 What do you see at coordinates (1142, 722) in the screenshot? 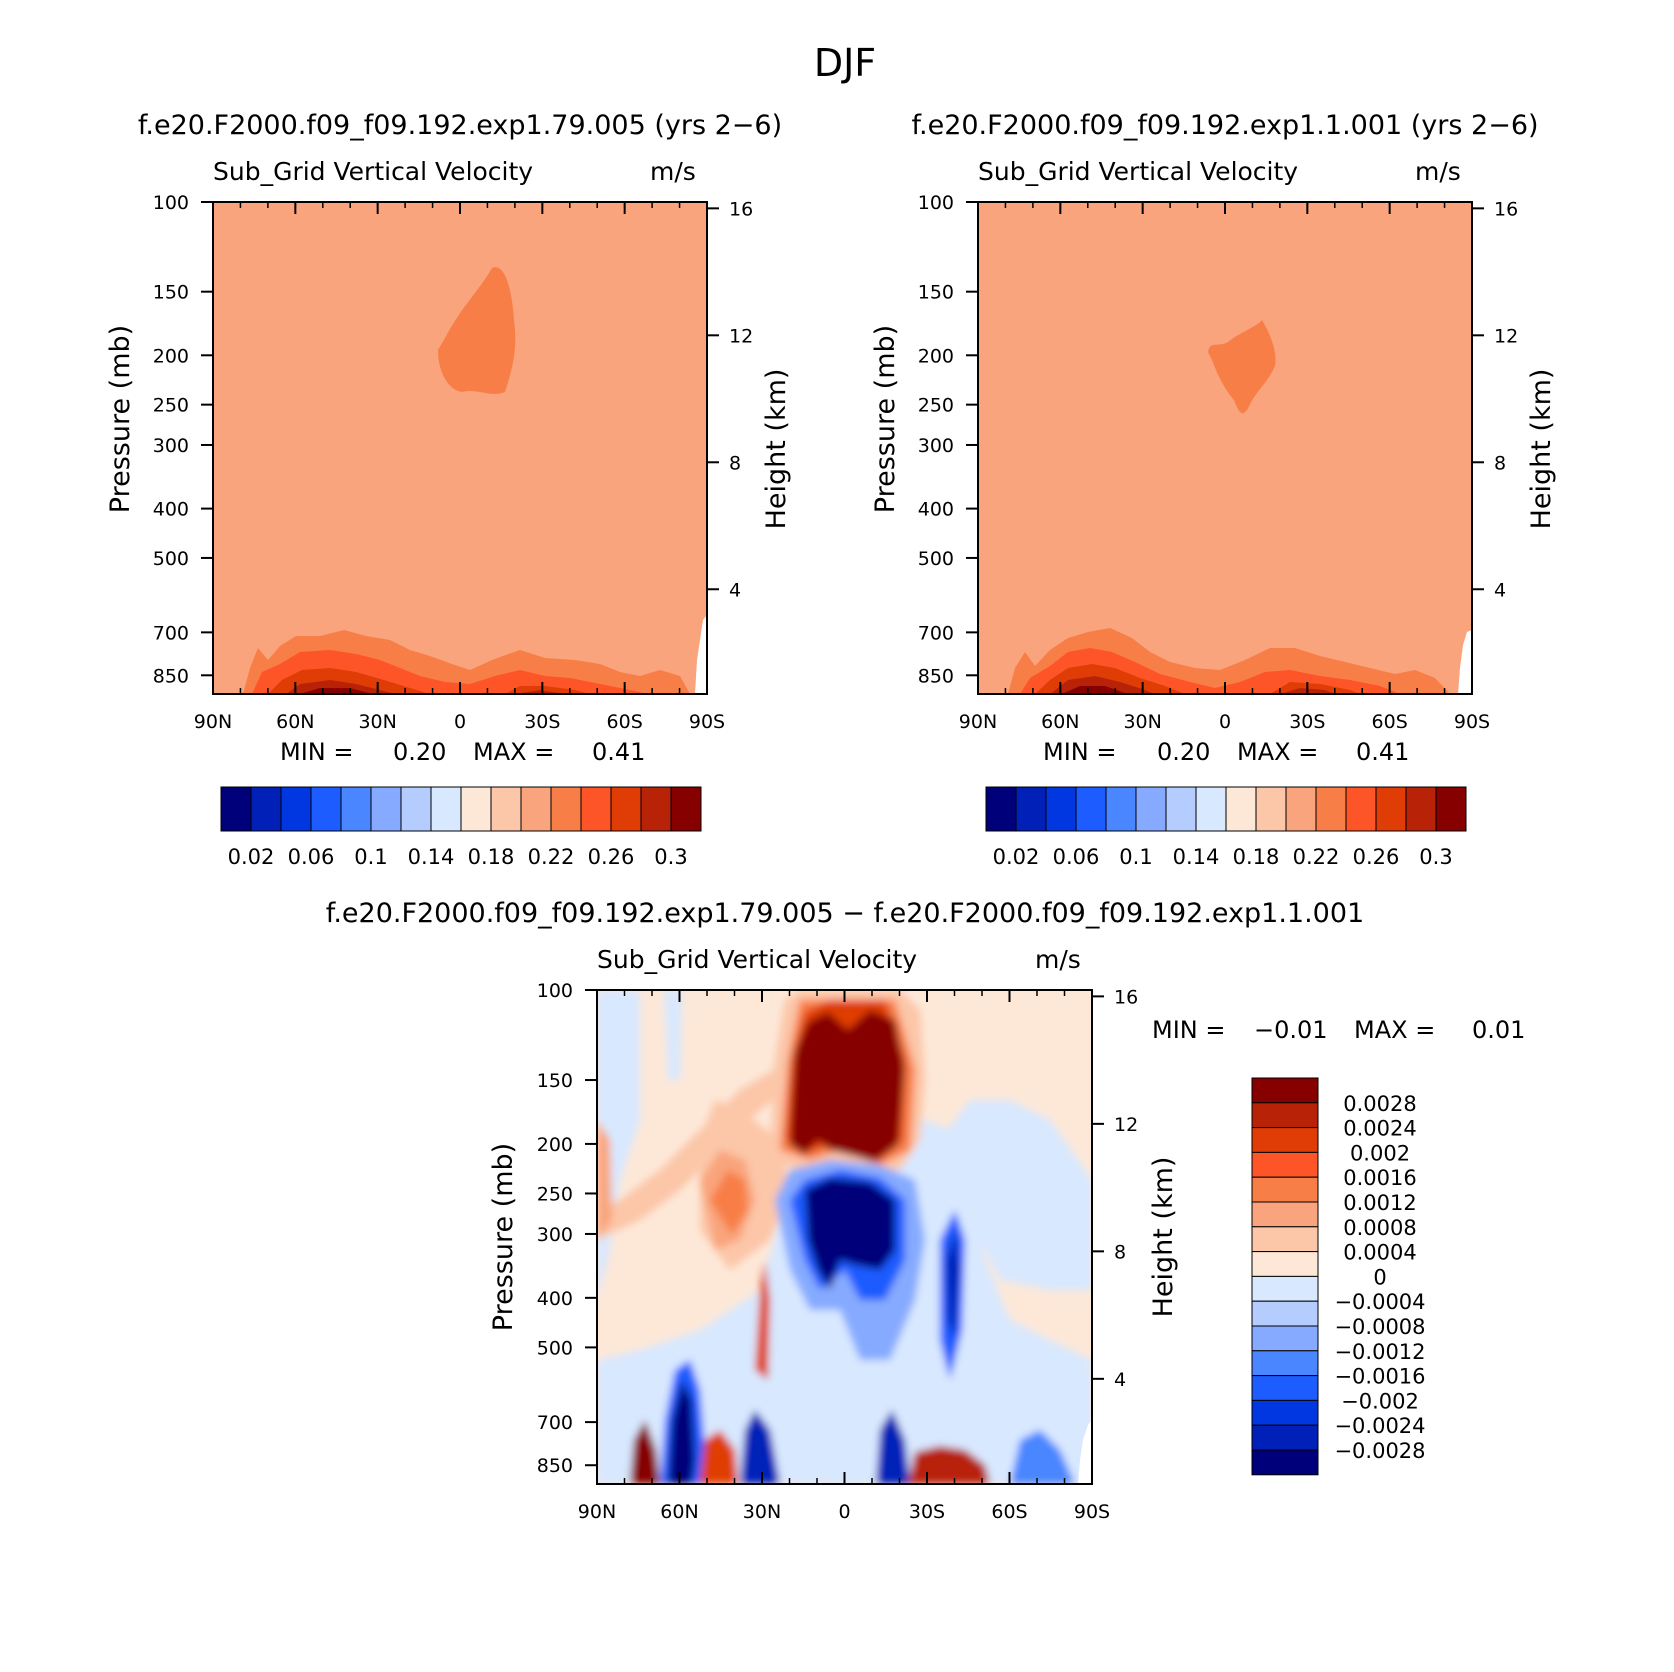
I see `right-x-tick-label: 30N` at bounding box center [1142, 722].